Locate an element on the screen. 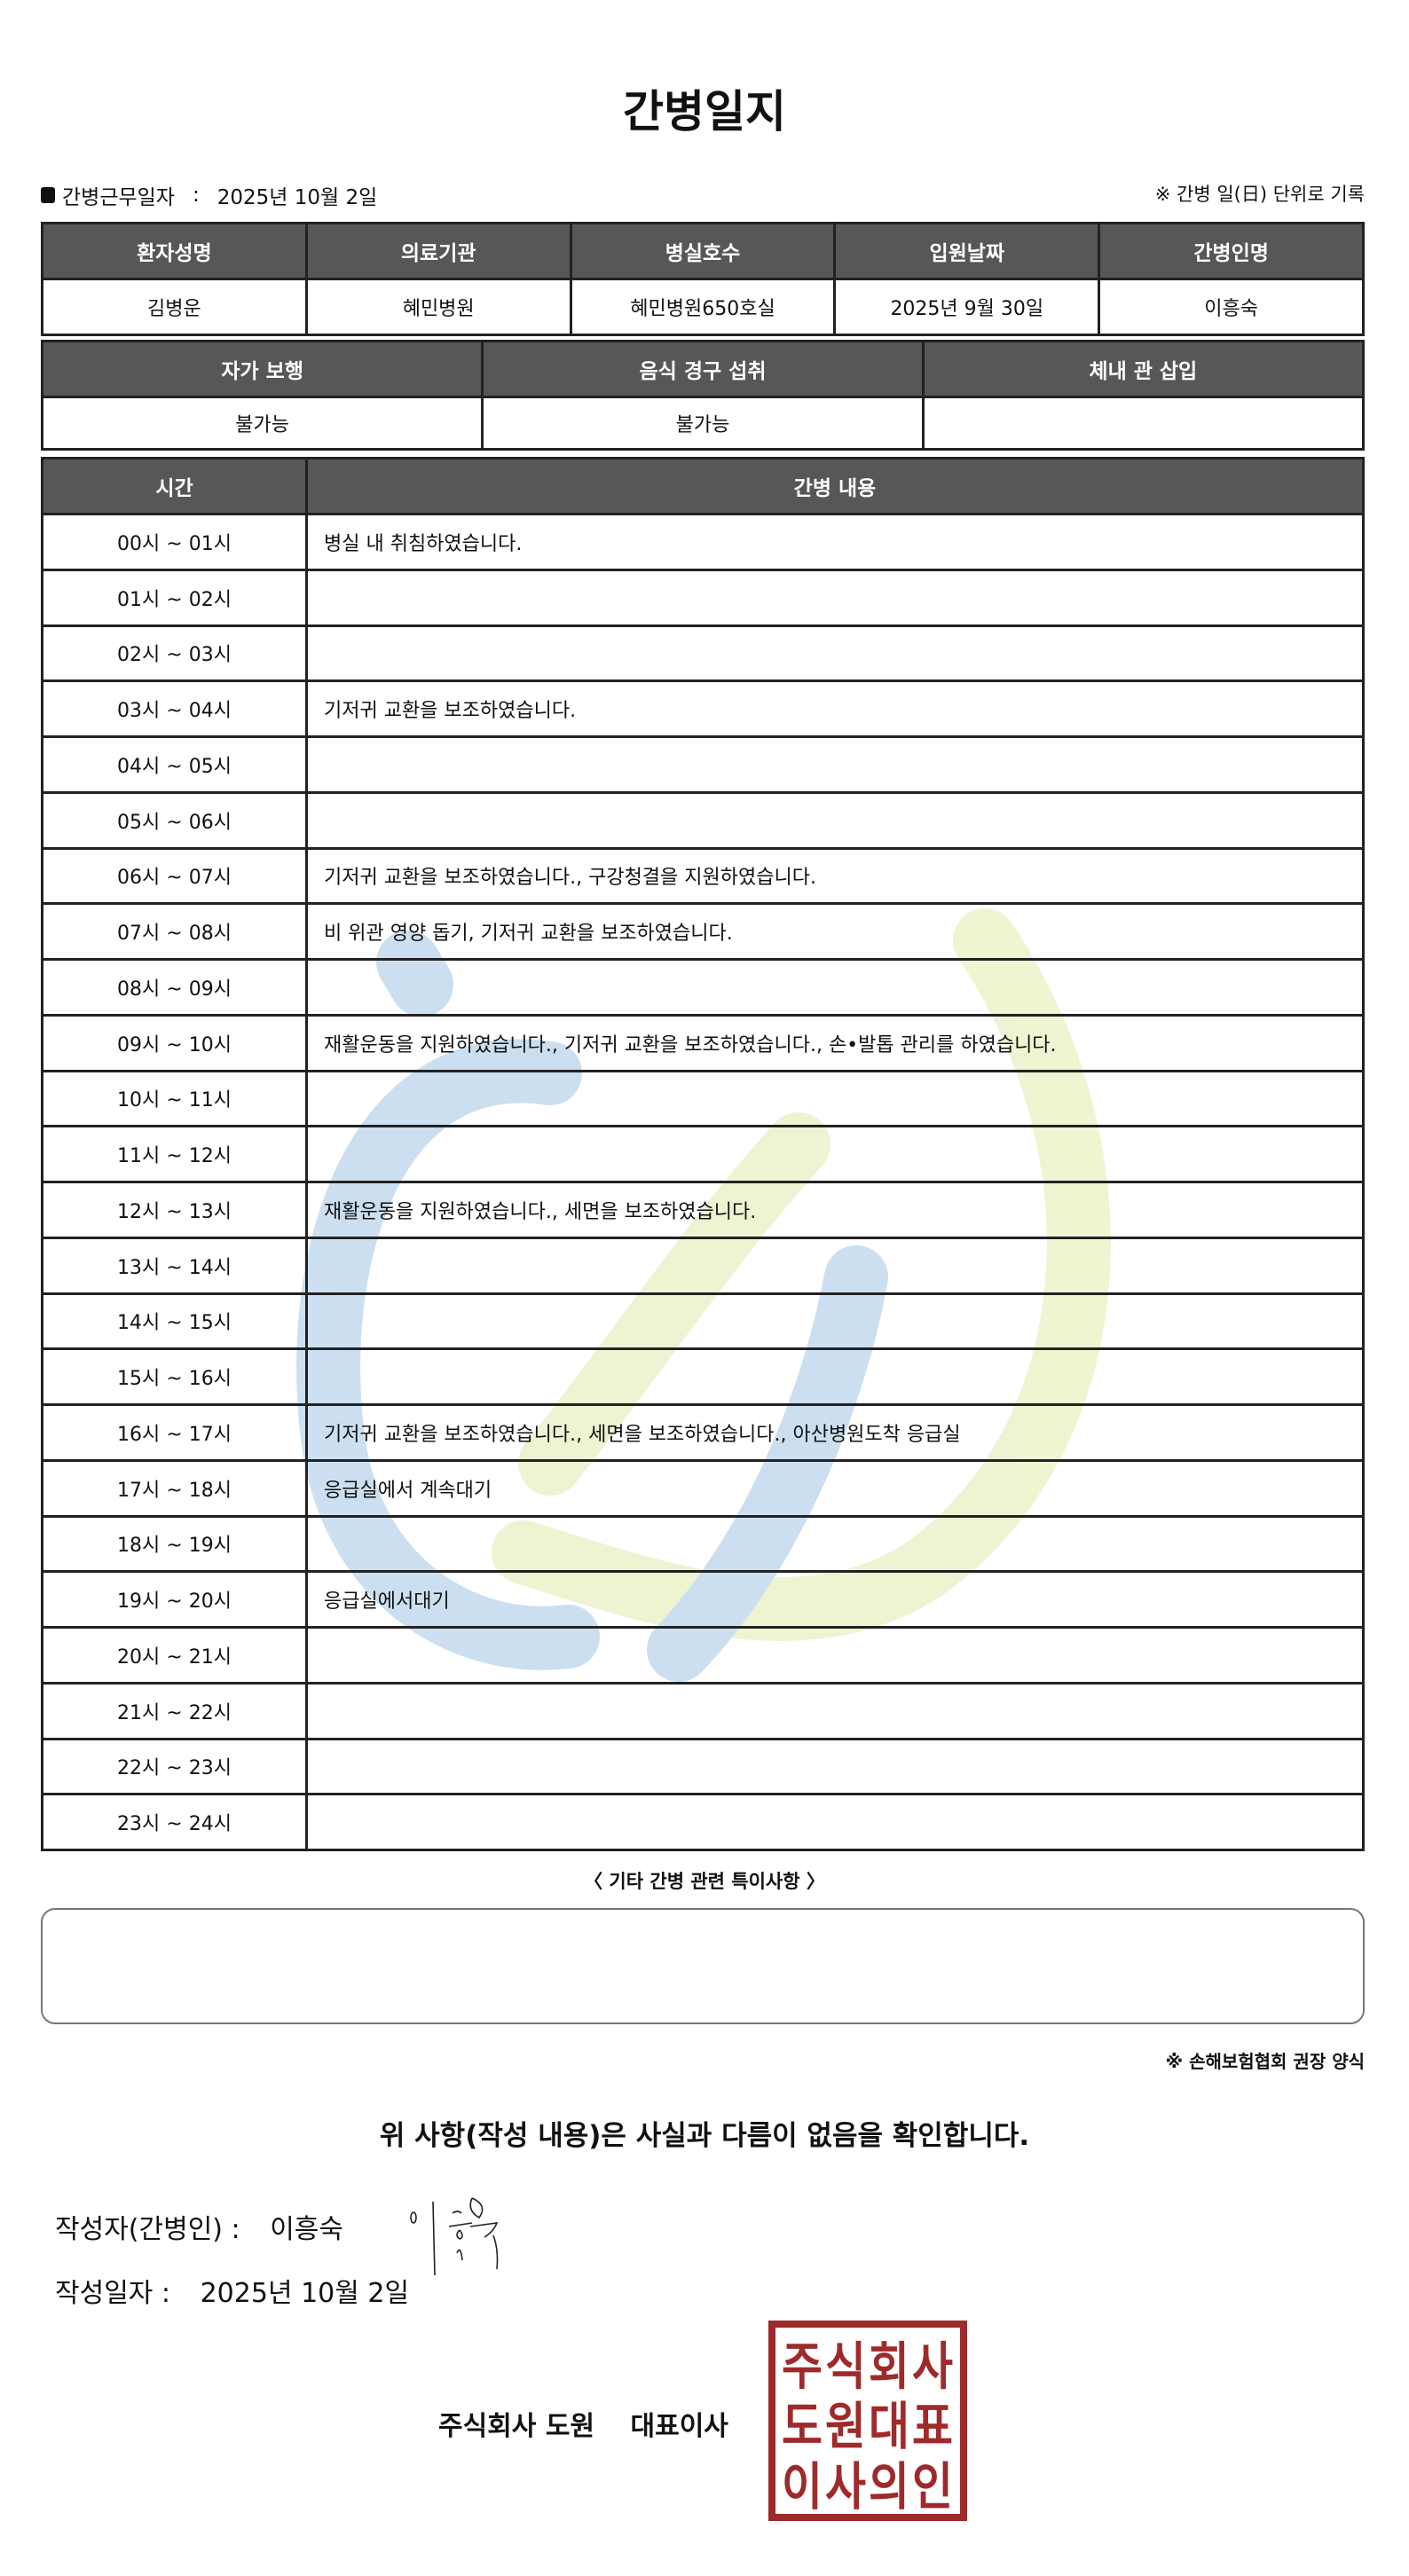 This screenshot has width=1409, height=2576. seal-character: 인 is located at coordinates (932, 2487).